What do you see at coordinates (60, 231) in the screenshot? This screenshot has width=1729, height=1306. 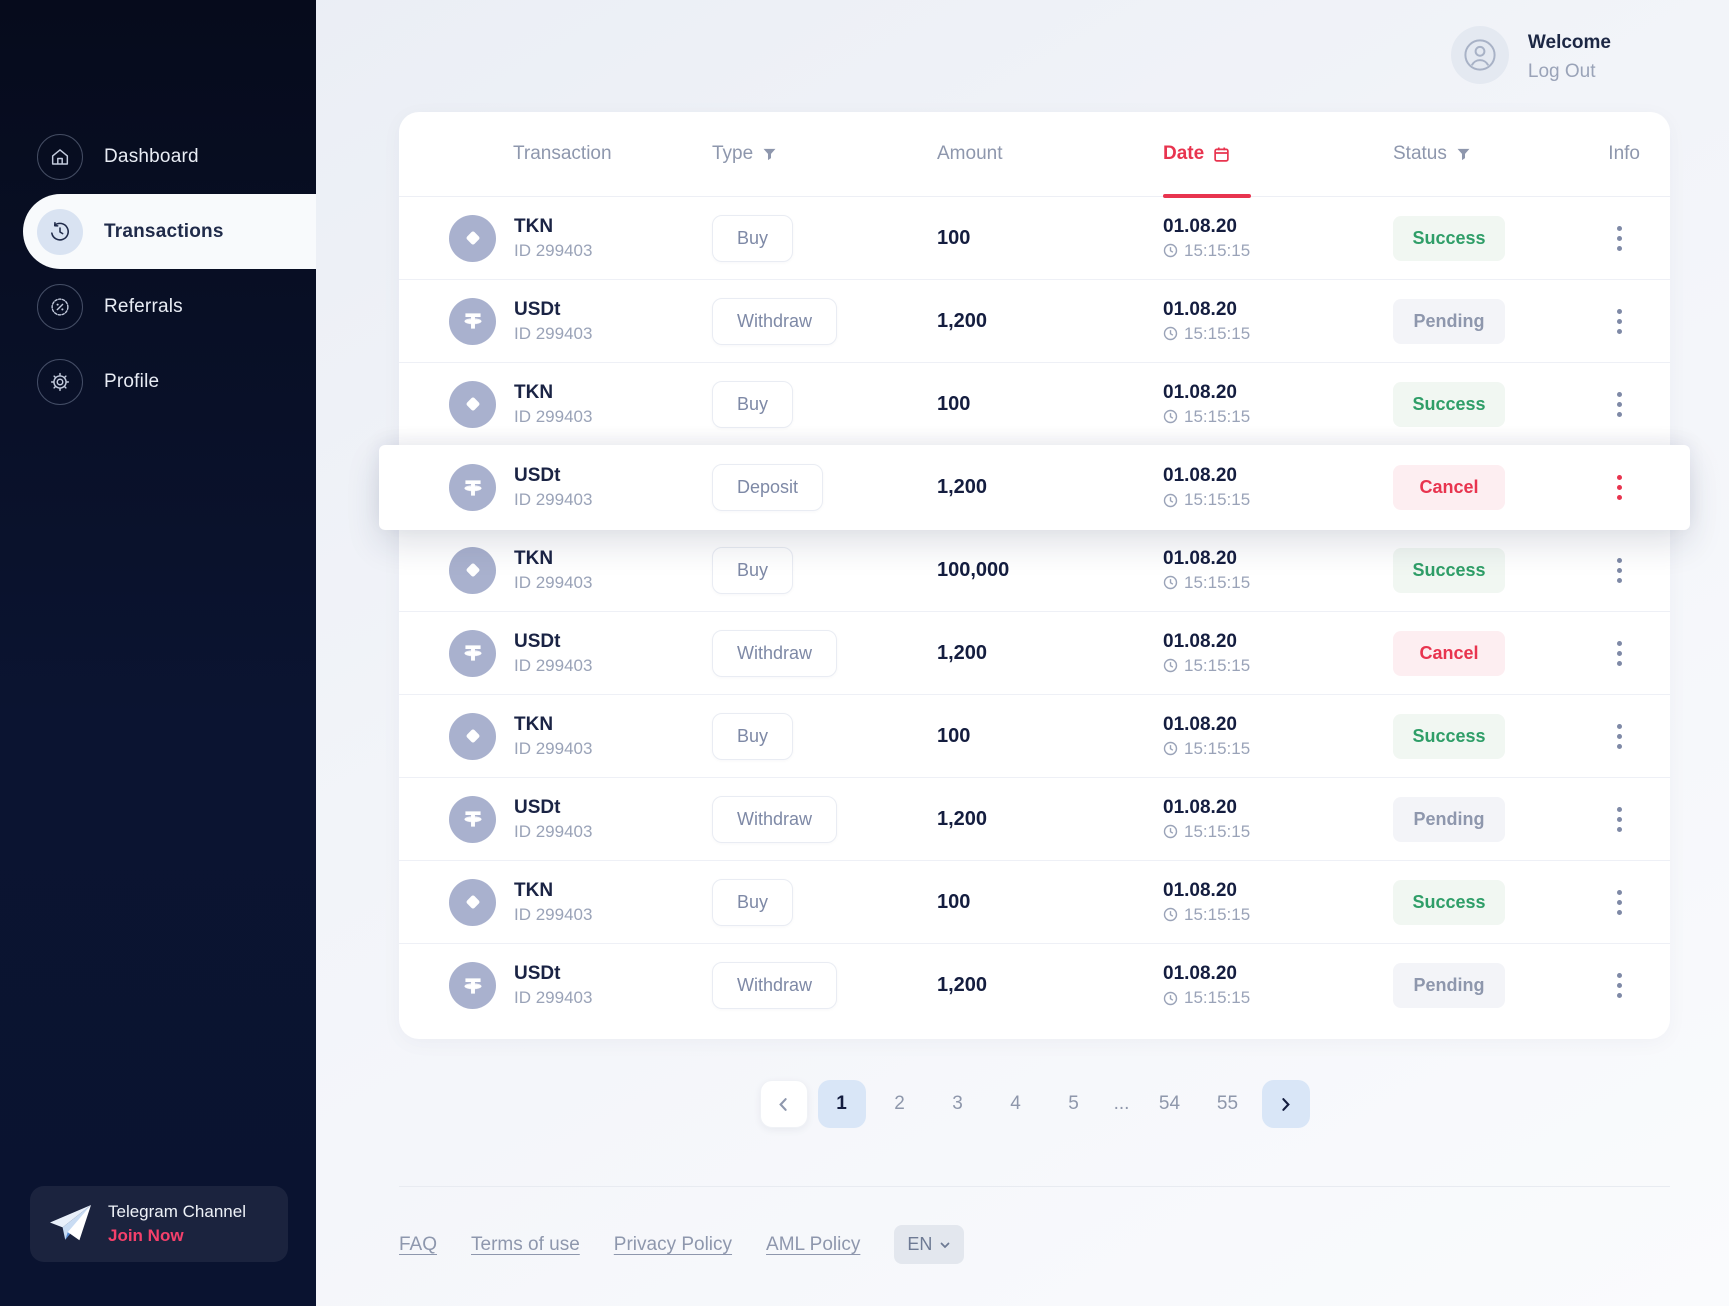 I see `history-icon` at bounding box center [60, 231].